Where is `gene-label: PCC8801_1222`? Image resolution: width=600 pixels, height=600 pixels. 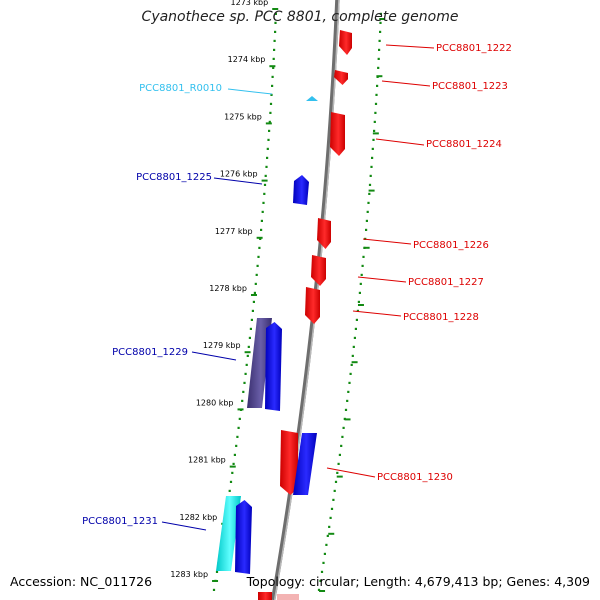
gene-label: PCC8801_1222 is located at coordinates (474, 48).